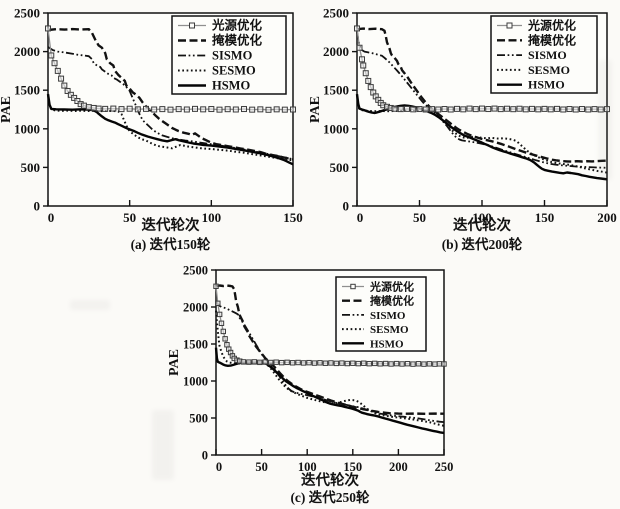 This screenshot has height=509, width=620. I want to click on y-tick-label: 0, so click(37, 206).